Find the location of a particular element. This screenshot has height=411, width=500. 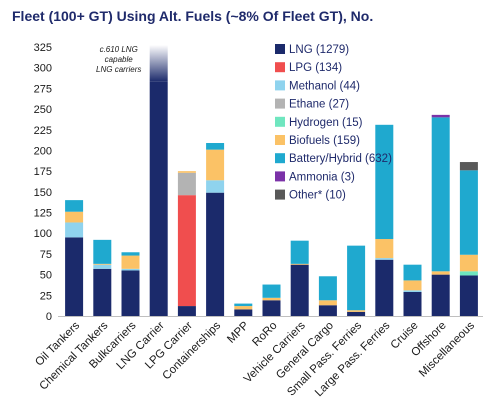

legend-label: Battery/Hybrid (632) is located at coordinates (340, 159).